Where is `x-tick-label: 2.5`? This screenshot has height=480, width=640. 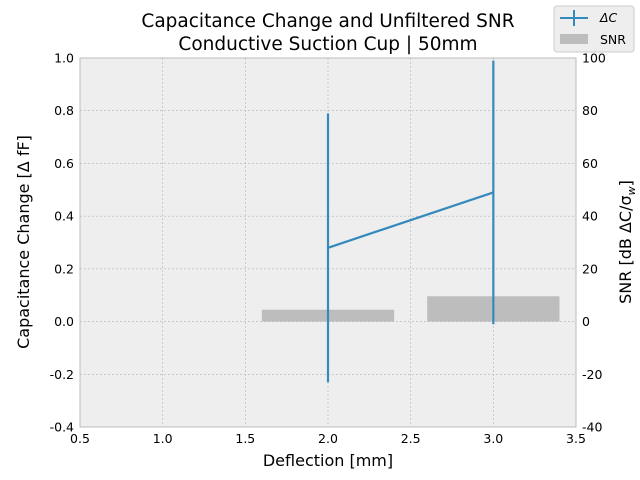 x-tick-label: 2.5 is located at coordinates (411, 438).